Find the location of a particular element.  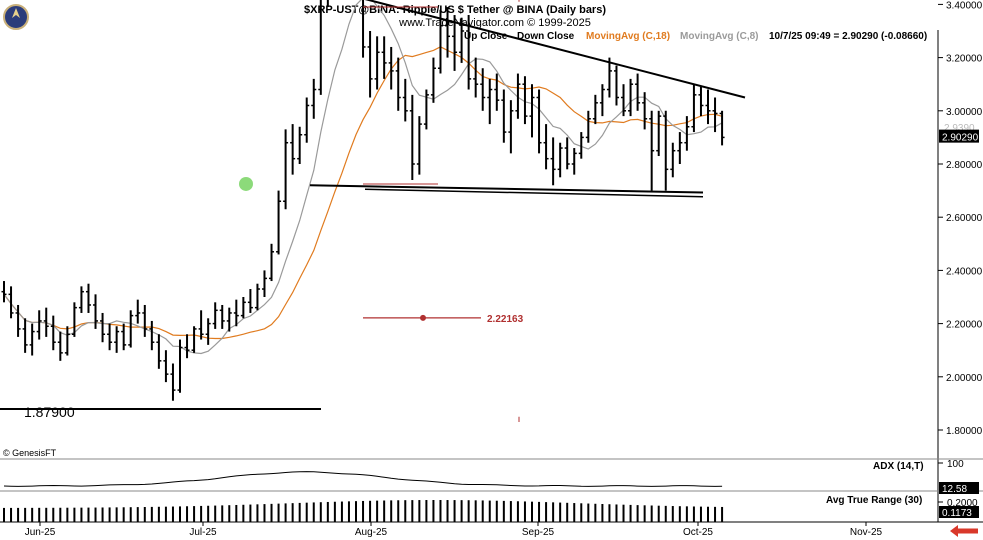

last-price-badge is located at coordinates (959, 136).